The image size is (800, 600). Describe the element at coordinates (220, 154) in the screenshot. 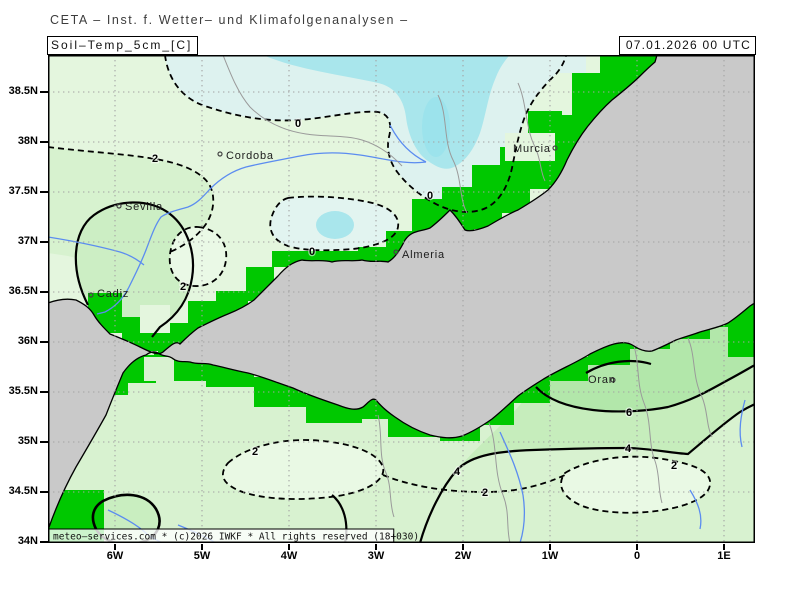

I see `city-marker-cordoba` at that location.